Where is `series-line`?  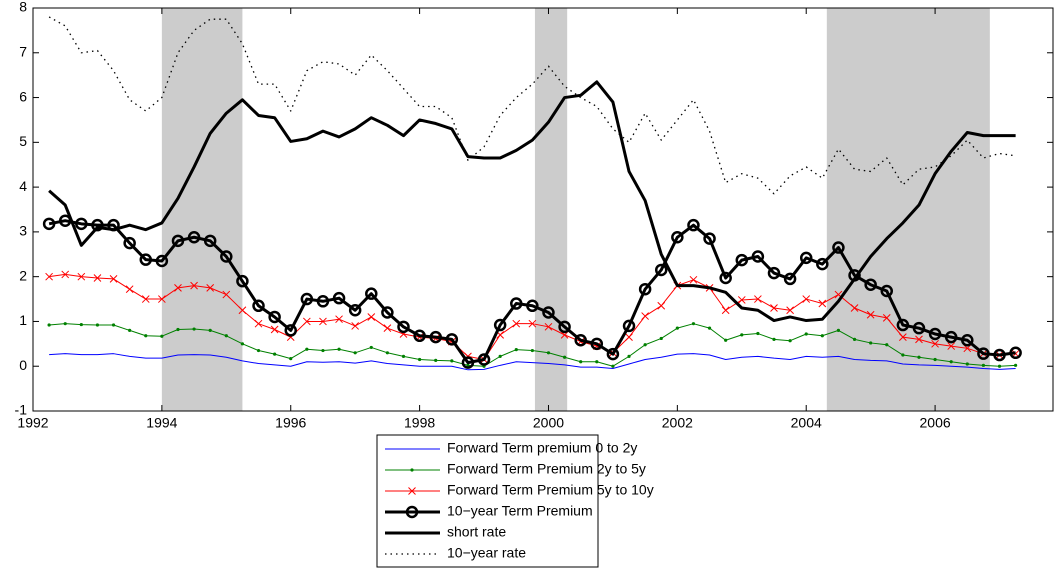 series-line is located at coordinates (532, 362).